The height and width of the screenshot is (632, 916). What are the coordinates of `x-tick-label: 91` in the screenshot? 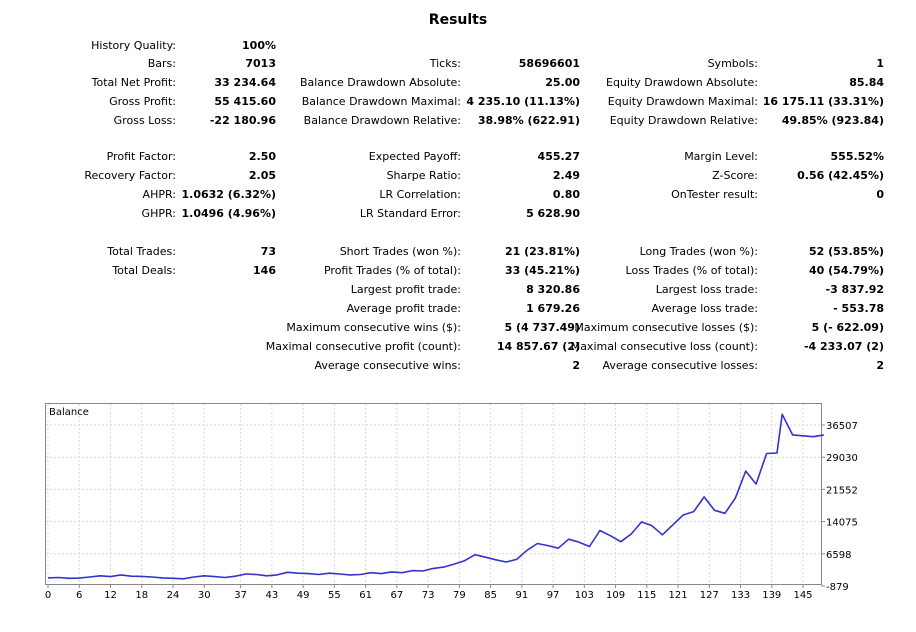 It's located at (521, 595).